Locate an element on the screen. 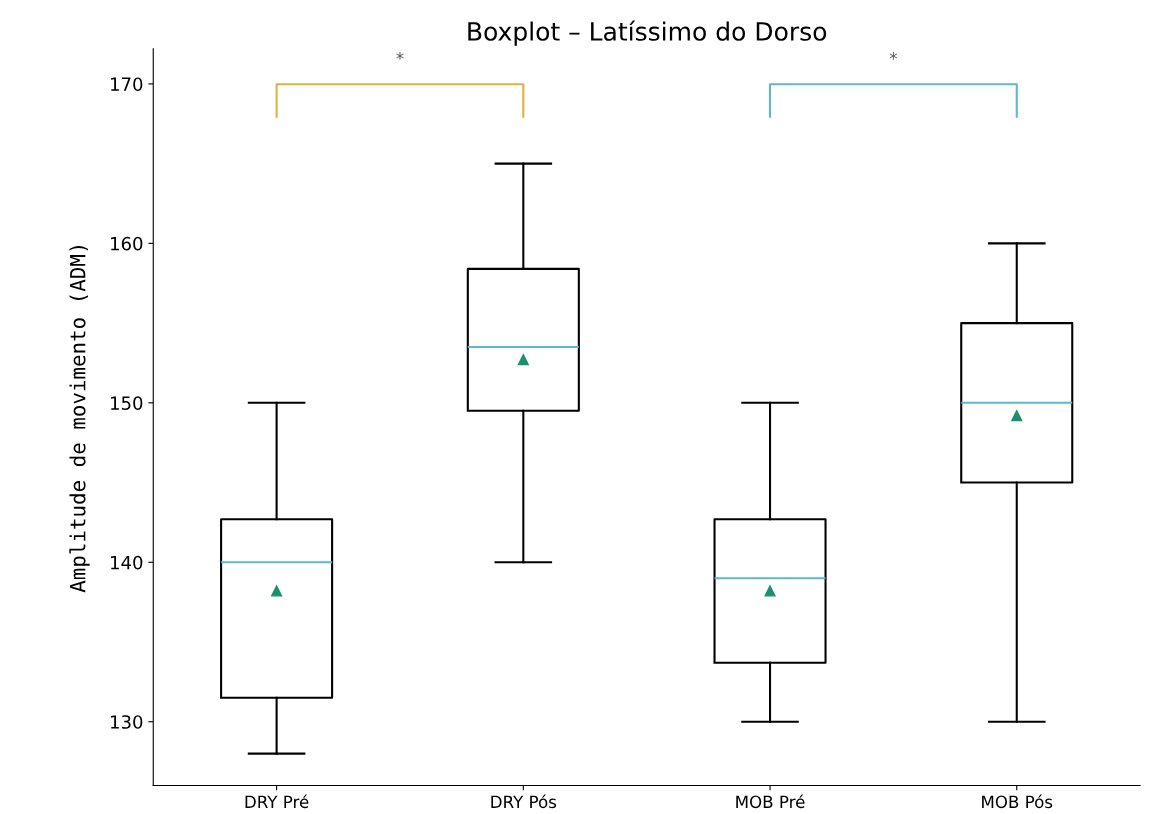  y-tick-label: 160 is located at coordinates (127, 243).